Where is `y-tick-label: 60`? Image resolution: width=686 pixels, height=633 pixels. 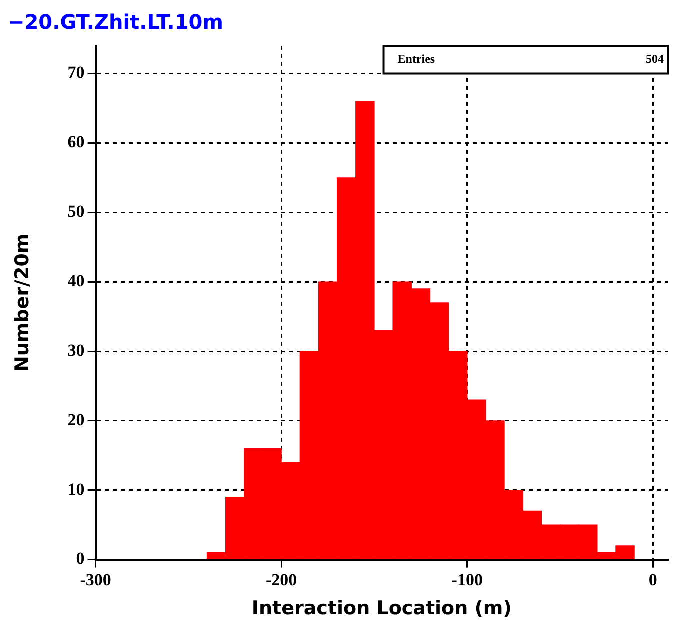
y-tick-label: 60 is located at coordinates (76, 142).